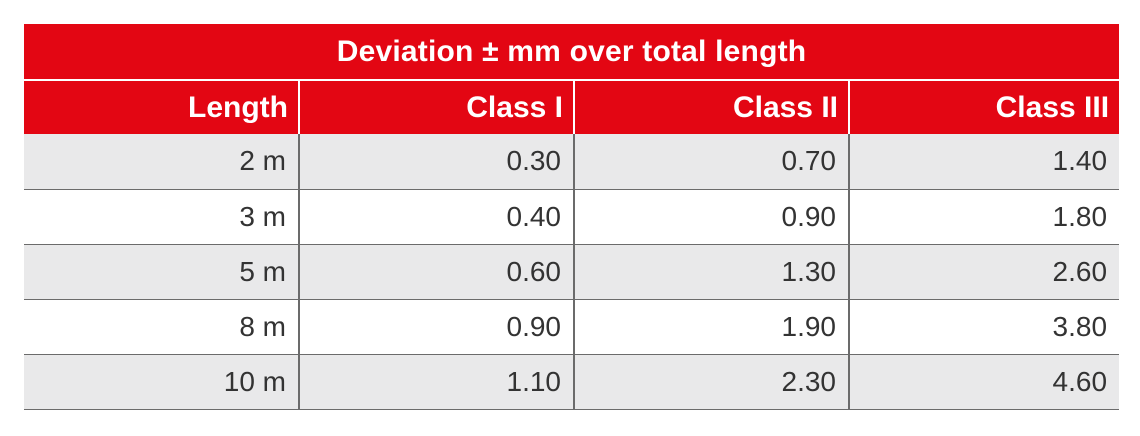 The width and height of the screenshot is (1140, 436). I want to click on cell-class-ii: 0.70, so click(712, 162).